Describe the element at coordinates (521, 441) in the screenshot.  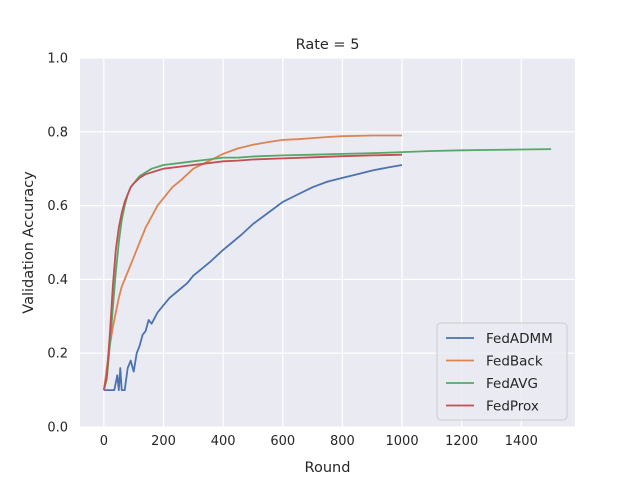
I see `x-tick-label: 1400` at that location.